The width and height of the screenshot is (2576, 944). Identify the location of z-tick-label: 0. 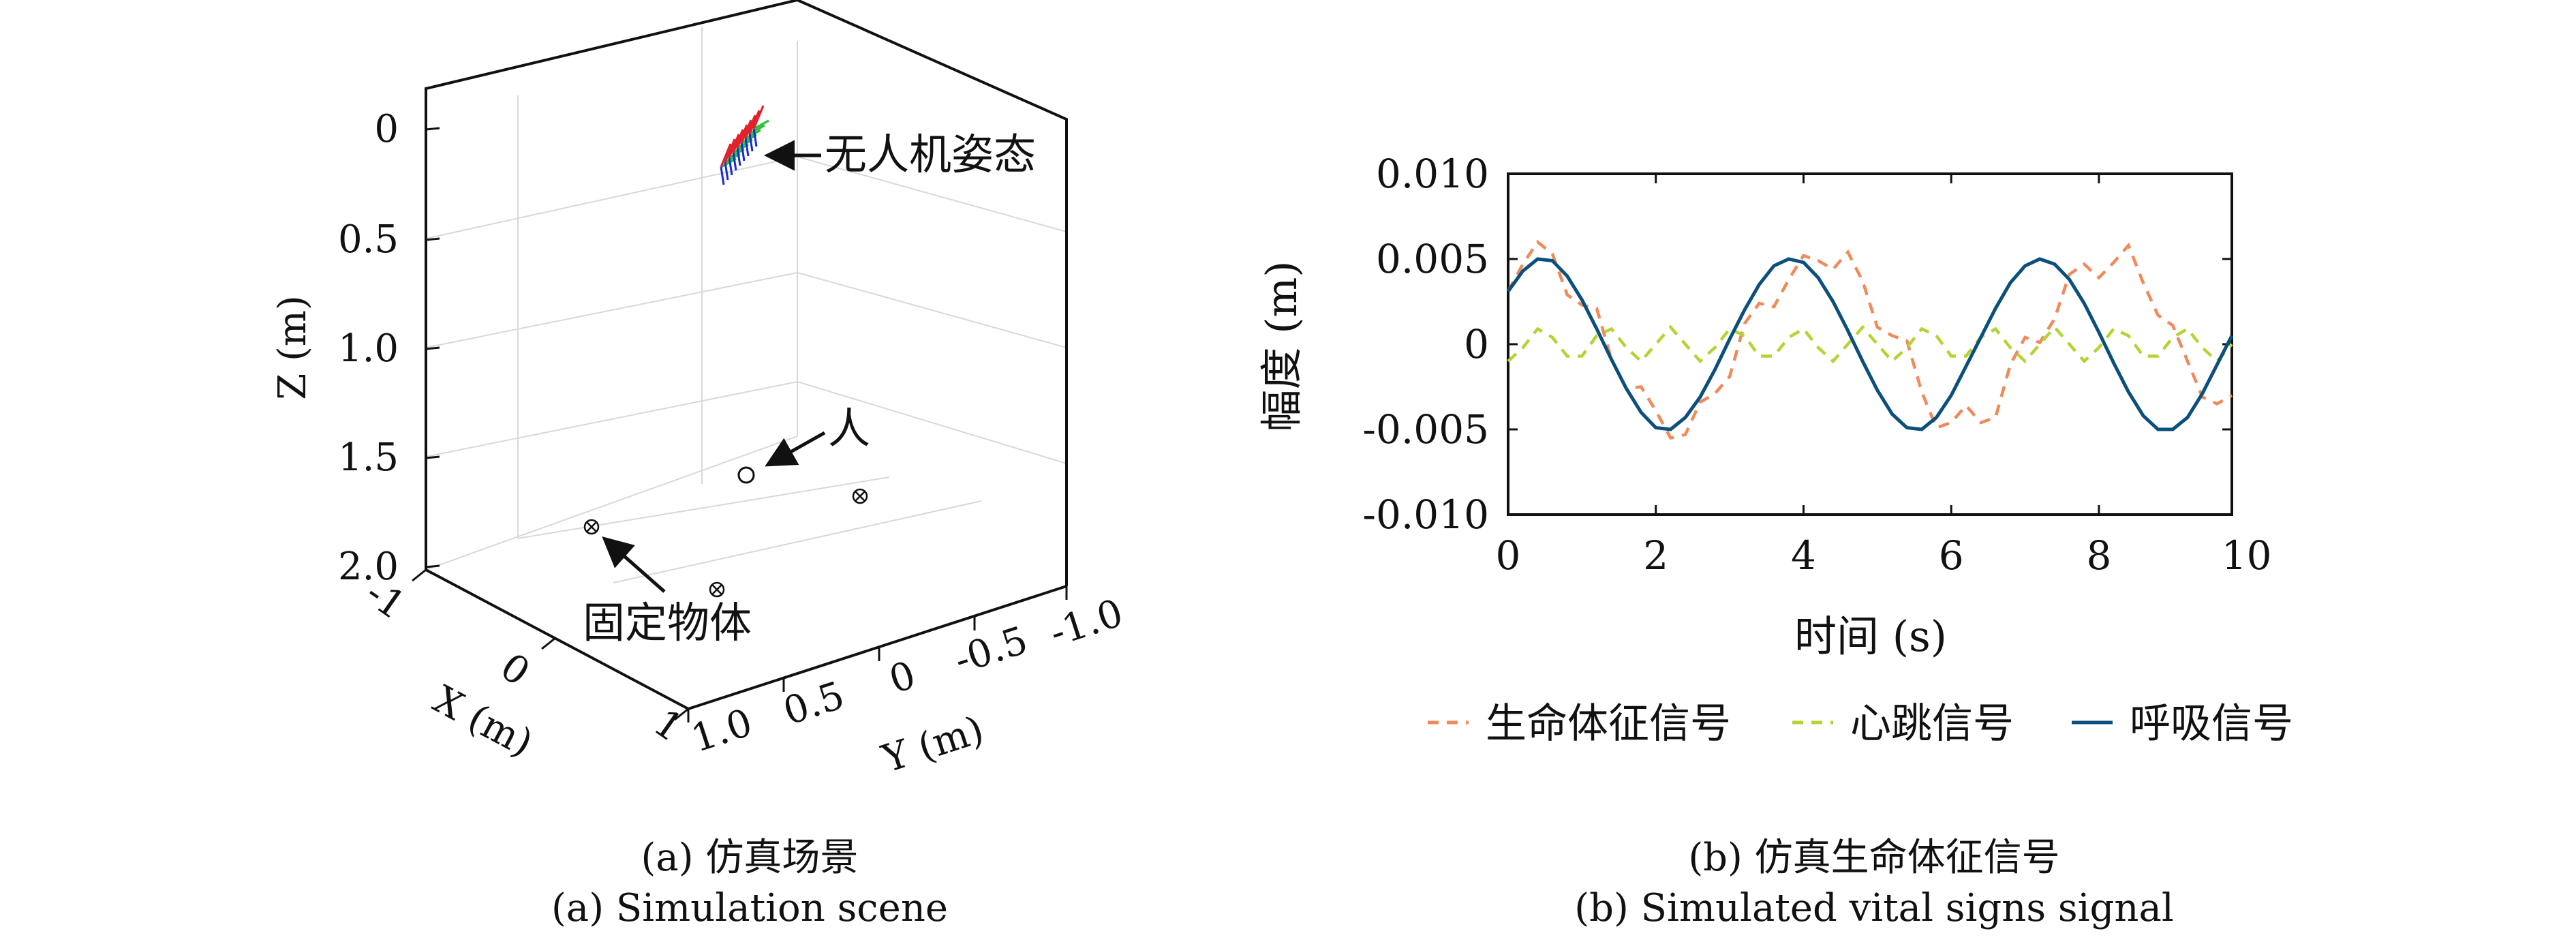
(387, 129).